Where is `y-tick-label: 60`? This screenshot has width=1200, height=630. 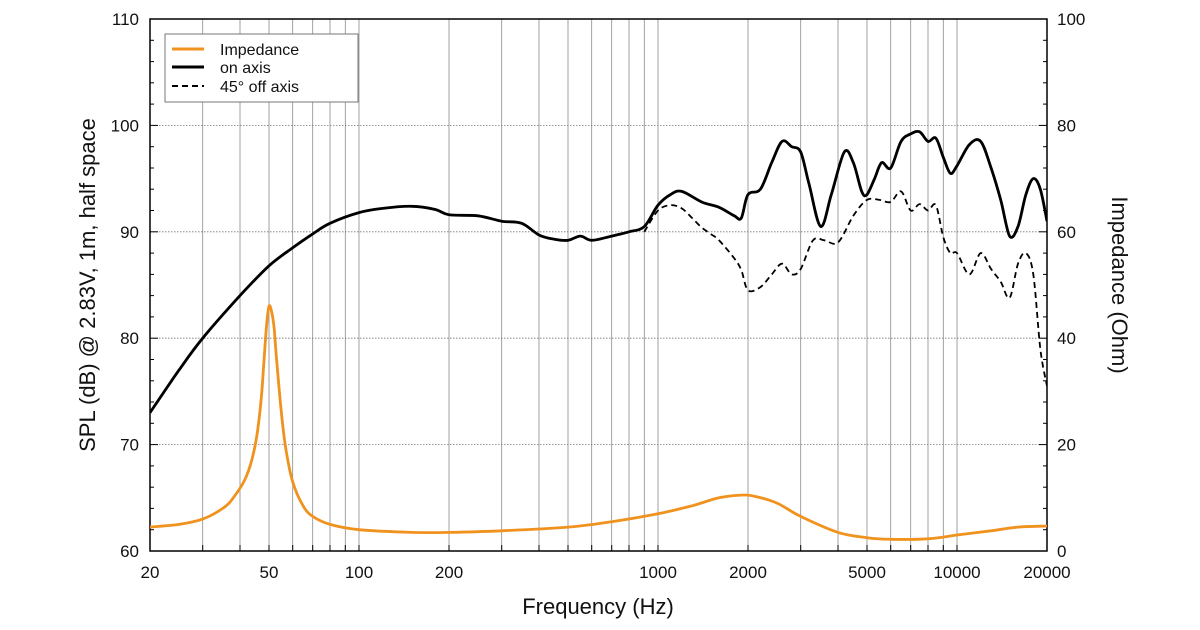
y-tick-label: 60 is located at coordinates (129, 551).